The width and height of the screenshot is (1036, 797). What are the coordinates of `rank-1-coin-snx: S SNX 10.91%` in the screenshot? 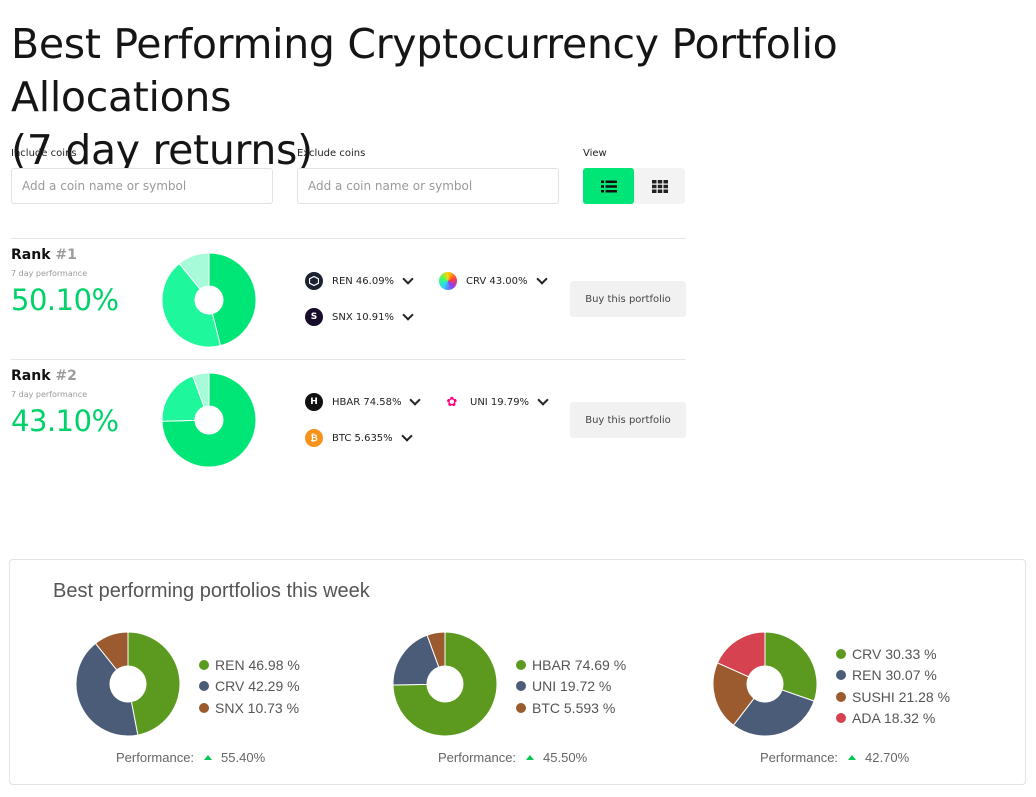 It's located at (359, 317).